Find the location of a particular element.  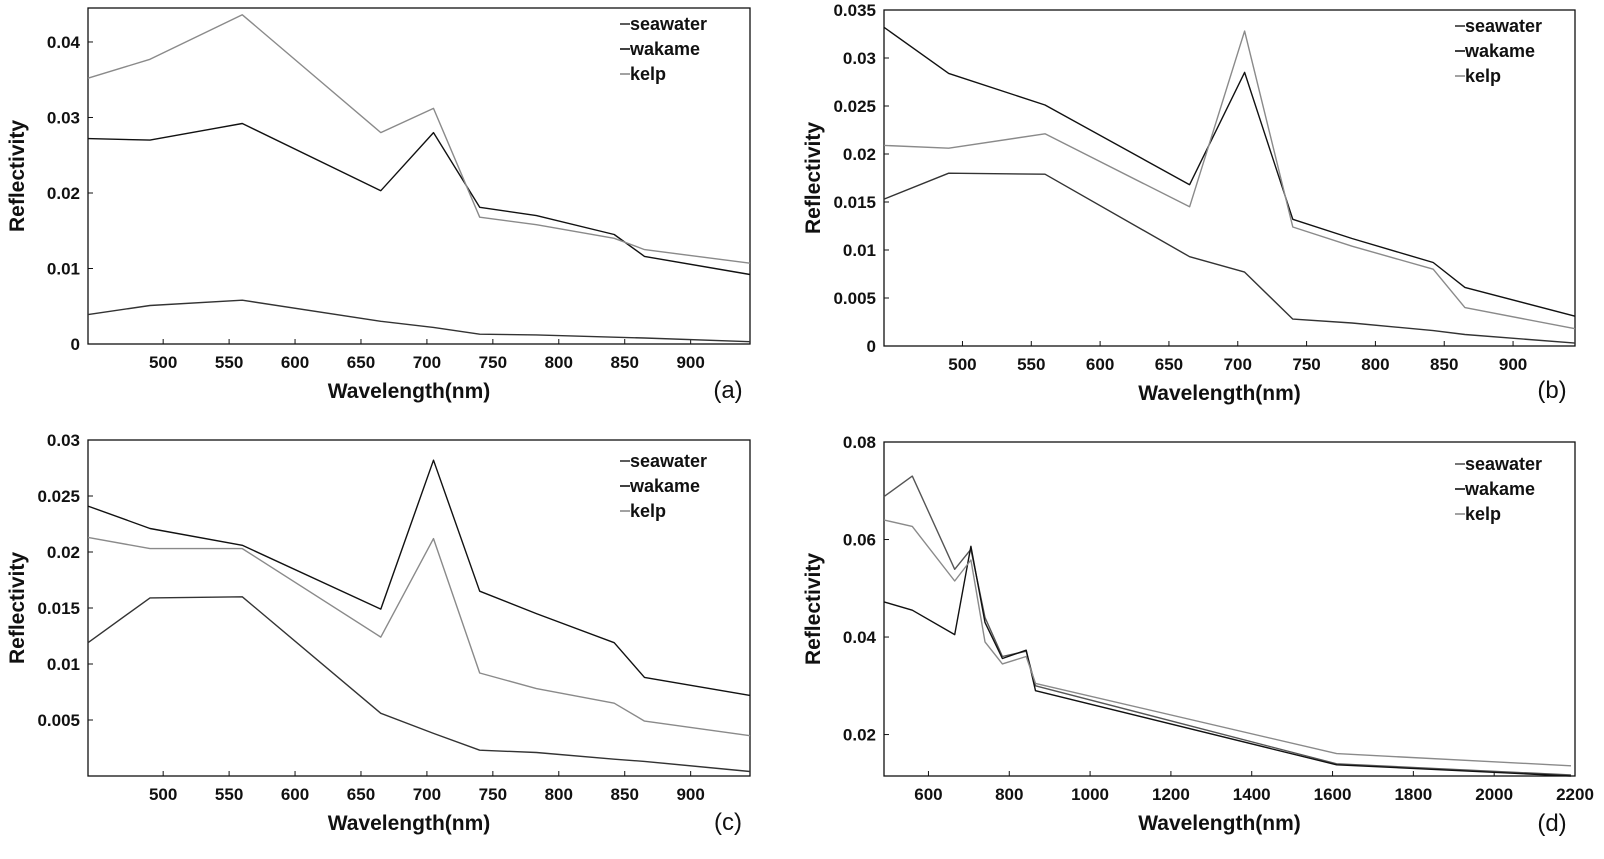

x-tick-label: 1800 is located at coordinates (1413, 794).